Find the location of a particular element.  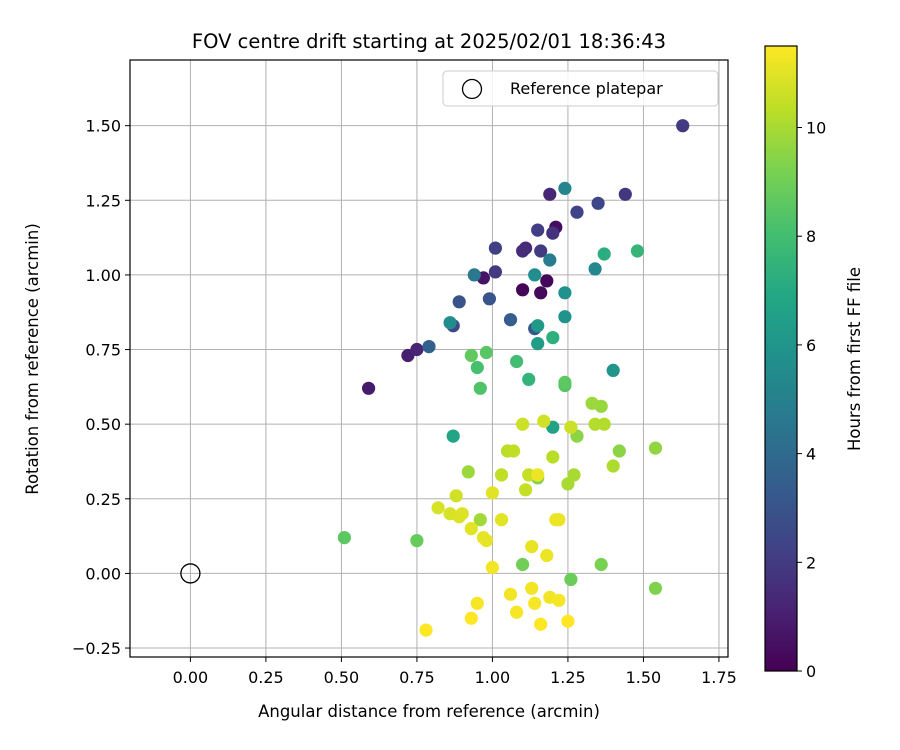

y-tick-label: 1.50 is located at coordinates (103, 126).